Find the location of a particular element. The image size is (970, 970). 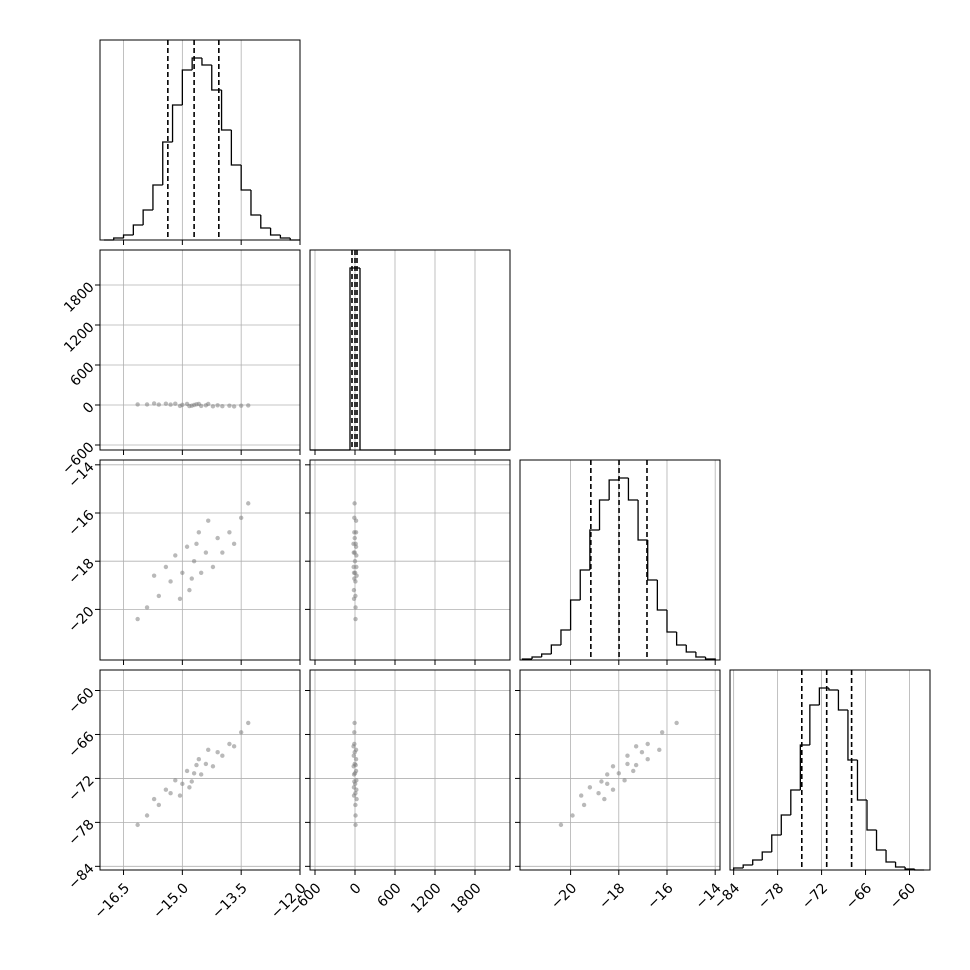

x-tick-label: −13.5 is located at coordinates (230, 901).